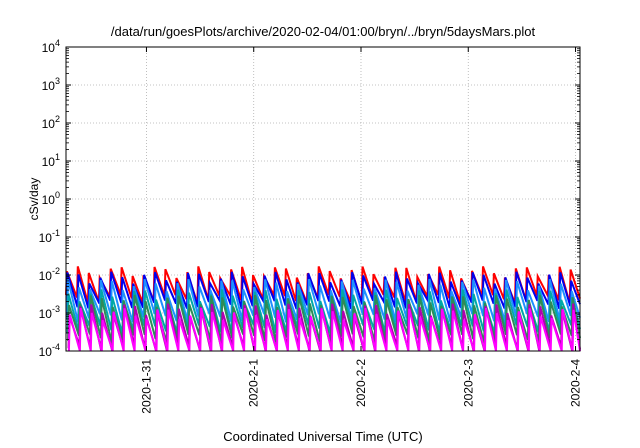 The width and height of the screenshot is (640, 448). What do you see at coordinates (51, 160) in the screenshot?
I see `y-tick-label: 10¹` at bounding box center [51, 160].